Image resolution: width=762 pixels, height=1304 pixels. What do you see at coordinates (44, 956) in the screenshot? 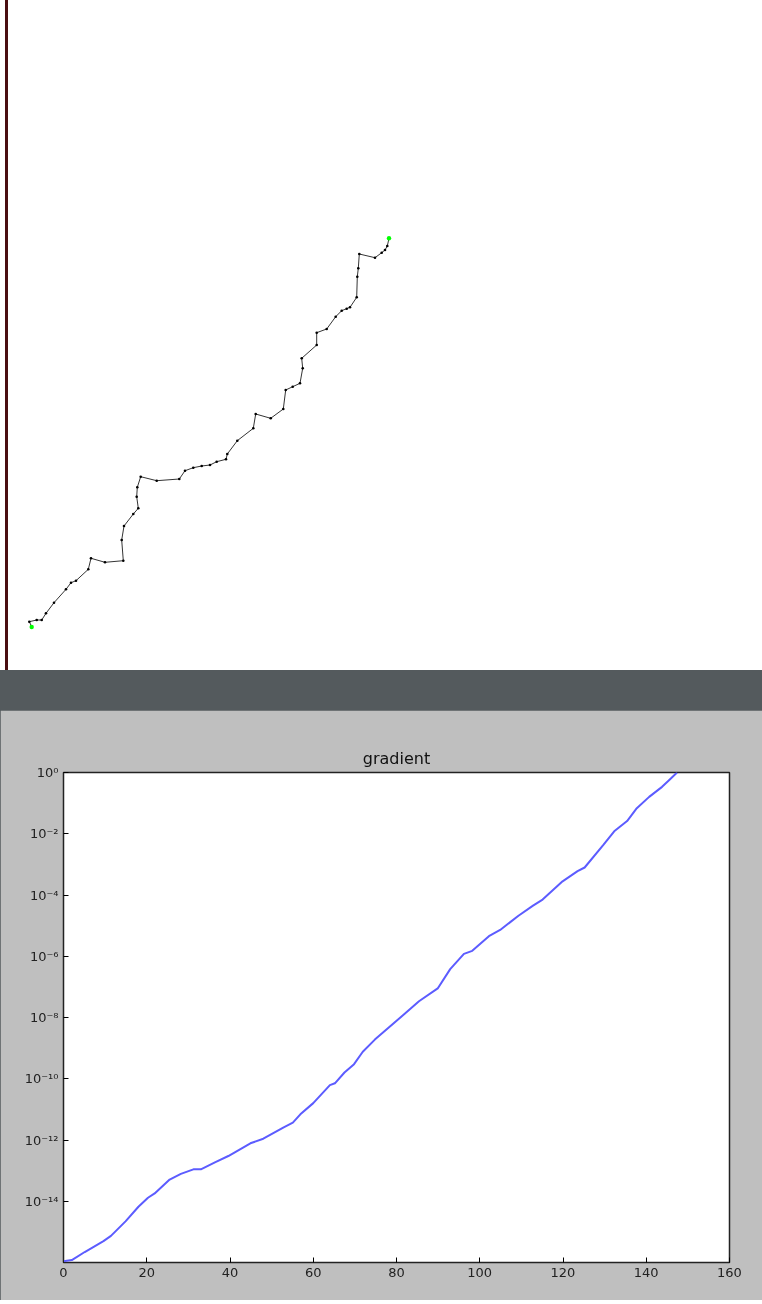
I see `y-tick-label: 10⁻⁶` at bounding box center [44, 956].